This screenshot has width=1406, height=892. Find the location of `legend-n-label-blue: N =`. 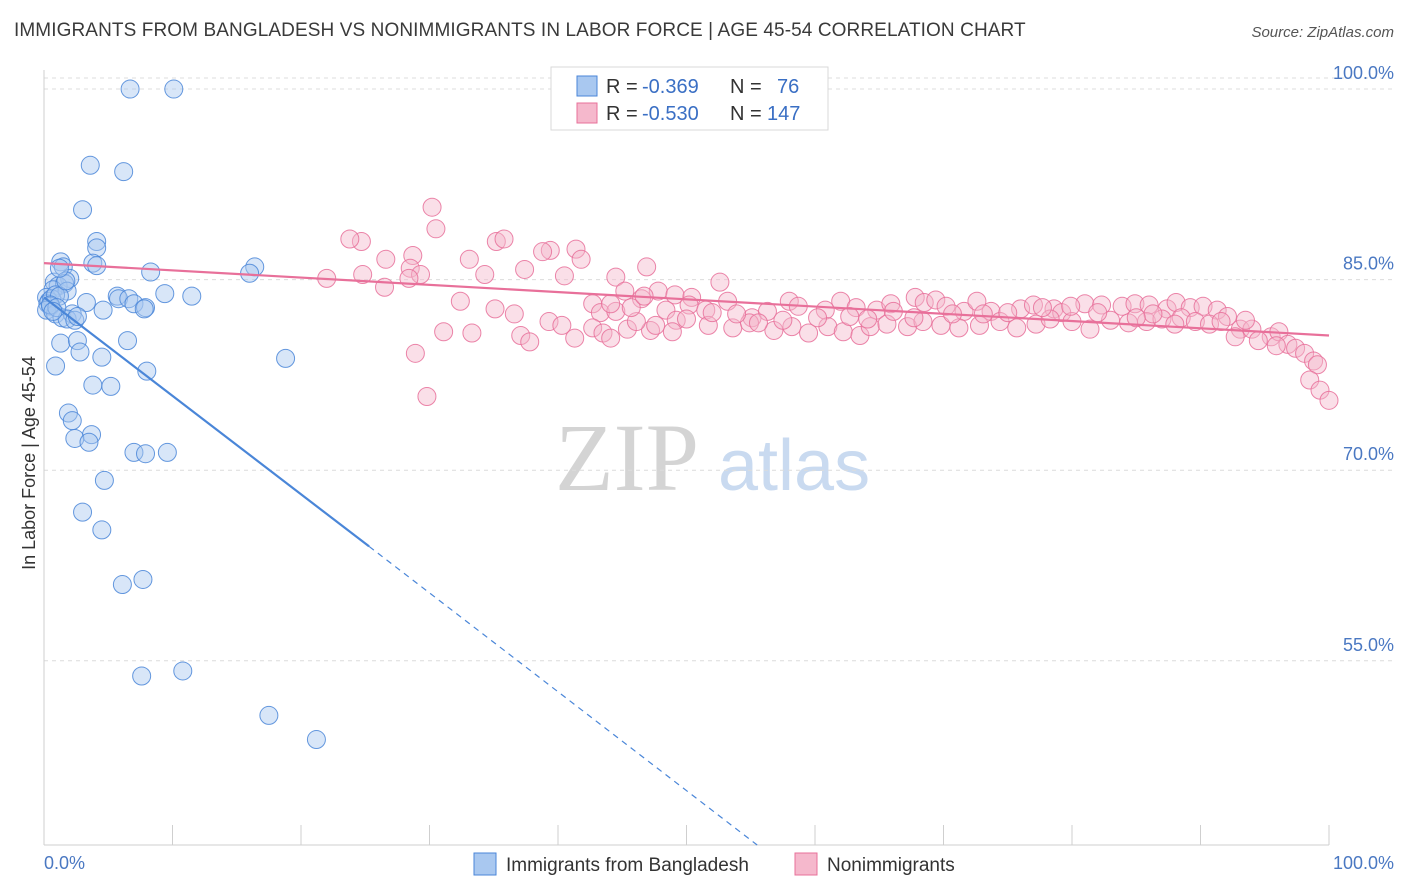

legend-n-label-blue: N = is located at coordinates (746, 87).